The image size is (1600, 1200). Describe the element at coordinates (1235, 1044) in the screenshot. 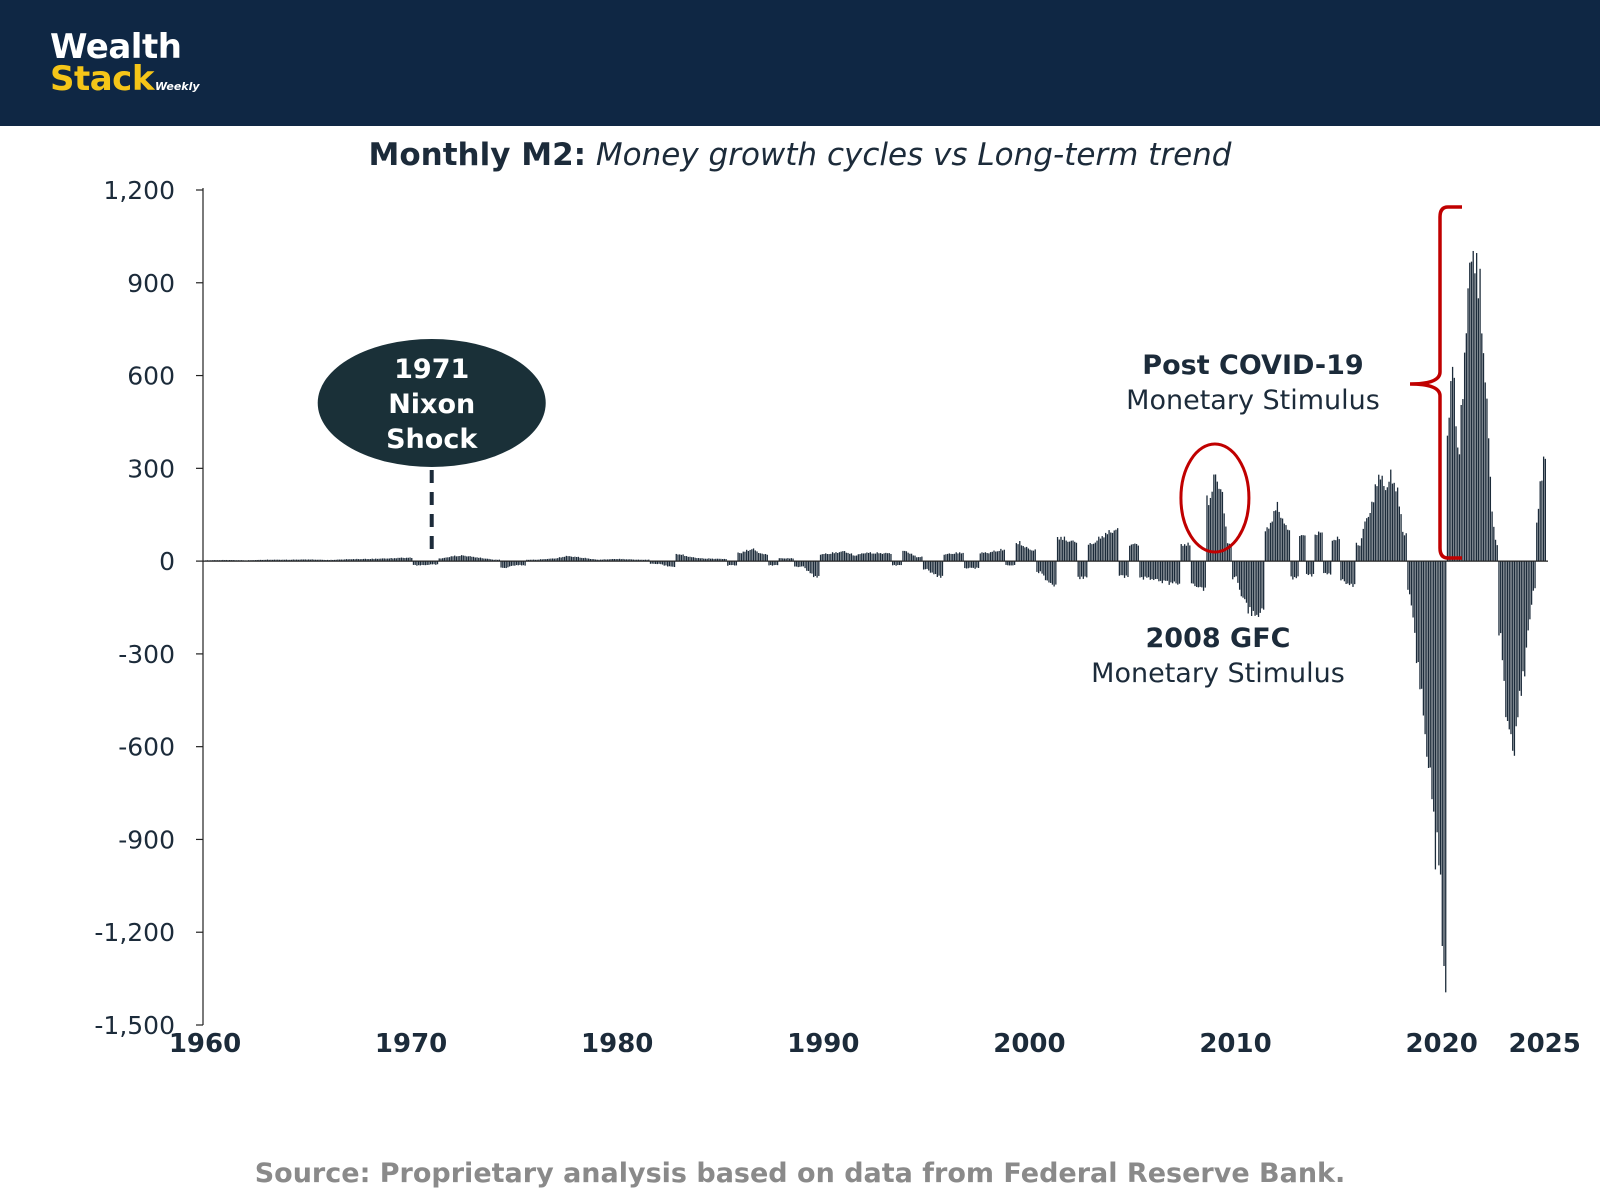

I see `x-tick-label: 2010` at that location.